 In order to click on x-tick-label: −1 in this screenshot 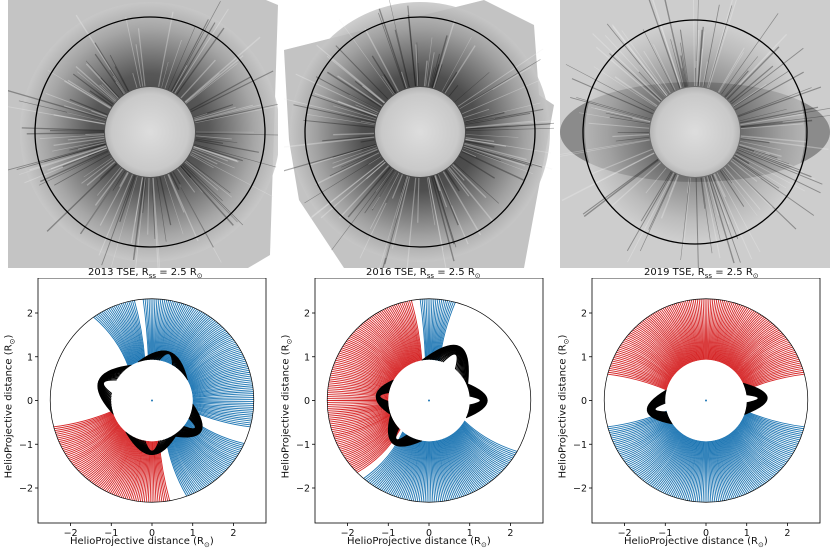, I will do `click(111, 532)`.